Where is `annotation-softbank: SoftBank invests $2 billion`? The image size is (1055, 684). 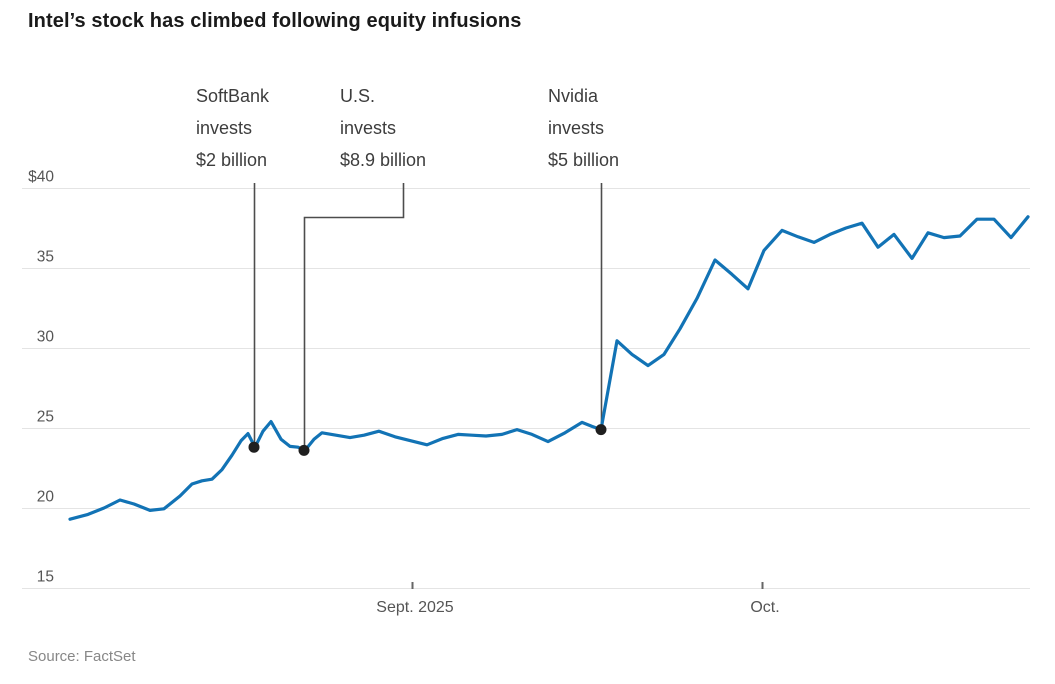 annotation-softbank: SoftBank invests $2 billion is located at coordinates (232, 128).